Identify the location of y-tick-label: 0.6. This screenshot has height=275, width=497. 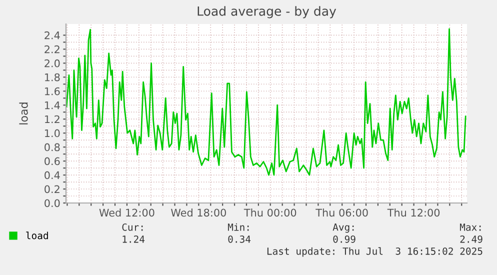
(52, 161).